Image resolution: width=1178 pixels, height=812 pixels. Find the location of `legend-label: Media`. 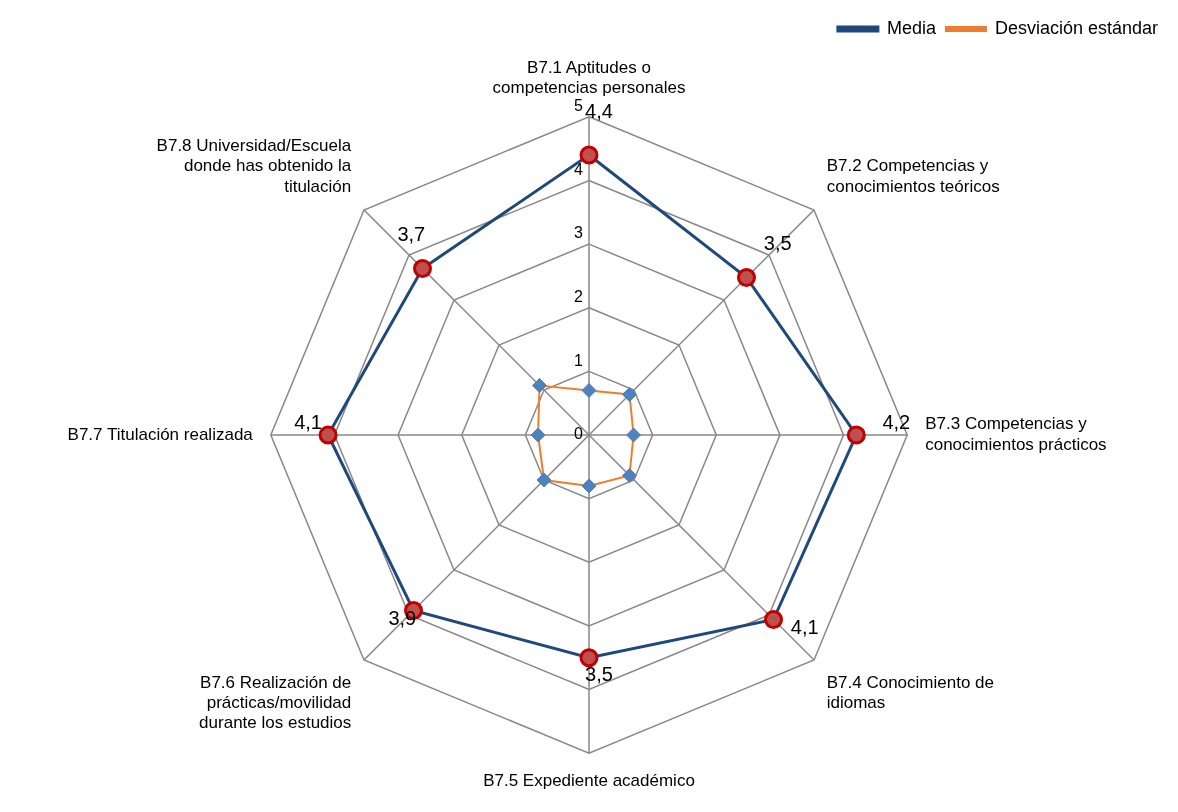

legend-label: Media is located at coordinates (911, 27).